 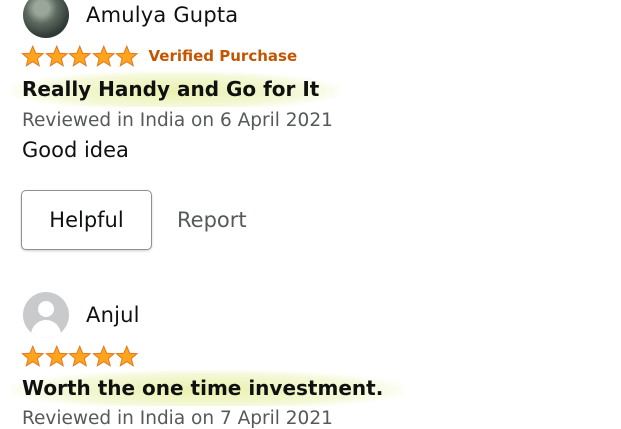 What do you see at coordinates (171, 89) in the screenshot?
I see `review-title: Really Handy and Go for It` at bounding box center [171, 89].